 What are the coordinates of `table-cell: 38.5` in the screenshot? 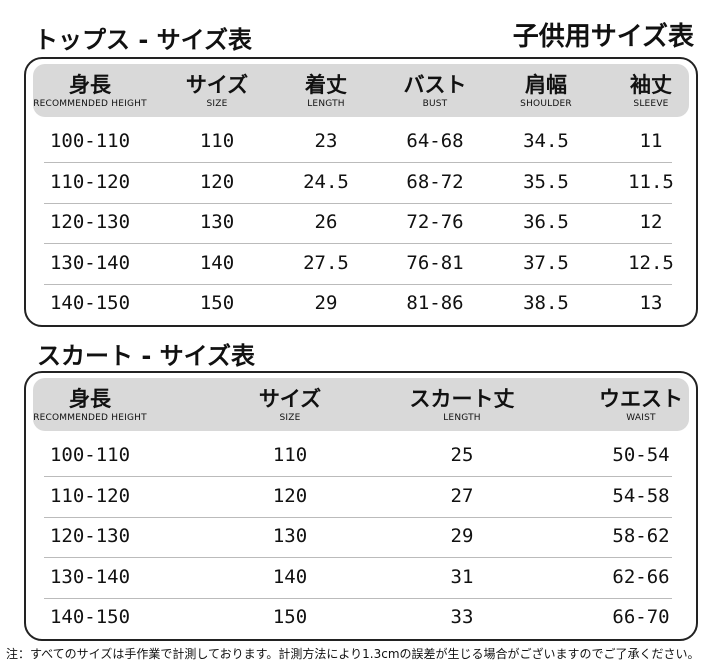 It's located at (546, 303).